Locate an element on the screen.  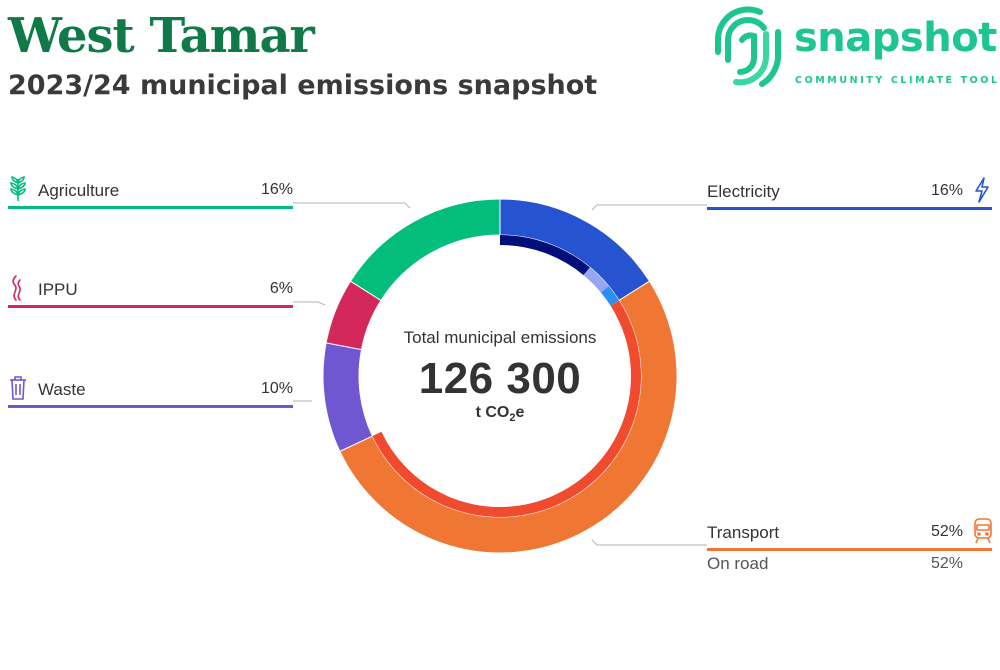
lightning-icon is located at coordinates (982, 190).